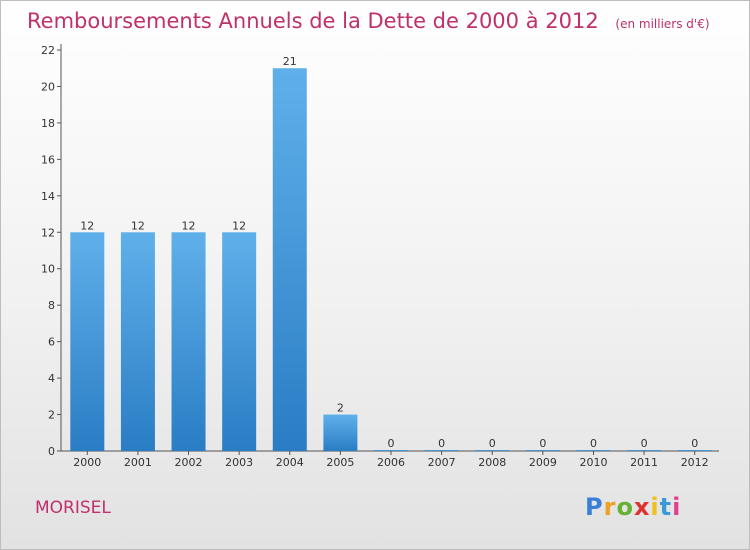  What do you see at coordinates (48, 269) in the screenshot?
I see `y-tick-label: 10` at bounding box center [48, 269].